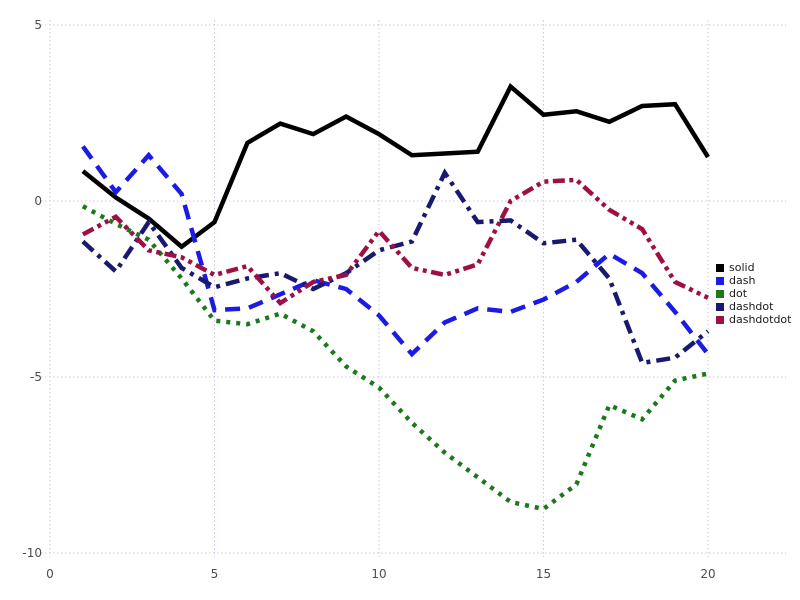 This screenshot has height=600, width=800. What do you see at coordinates (742, 267) in the screenshot?
I see `legend-label: solid` at bounding box center [742, 267].